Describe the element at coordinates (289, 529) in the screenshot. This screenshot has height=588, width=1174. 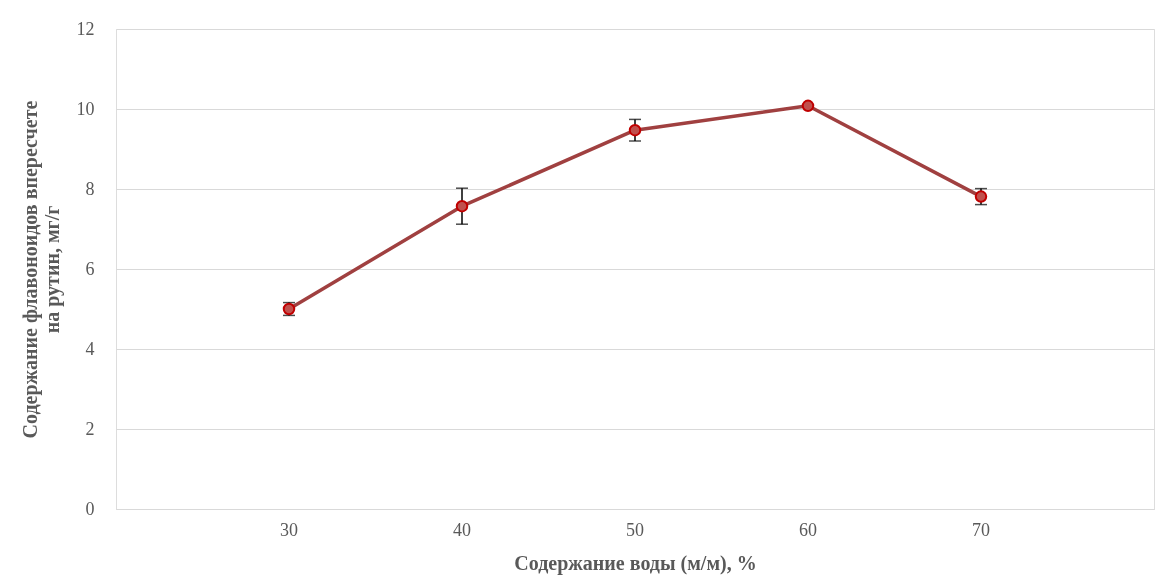
I see `x-tick-label: 30` at that location.